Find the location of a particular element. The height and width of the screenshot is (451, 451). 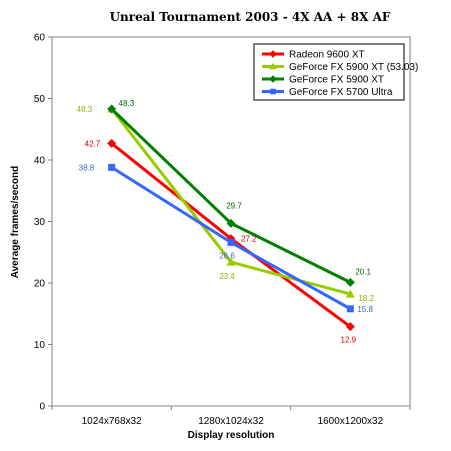

legend-item: GeForce FX 5700 Ultra is located at coordinates (327, 92).